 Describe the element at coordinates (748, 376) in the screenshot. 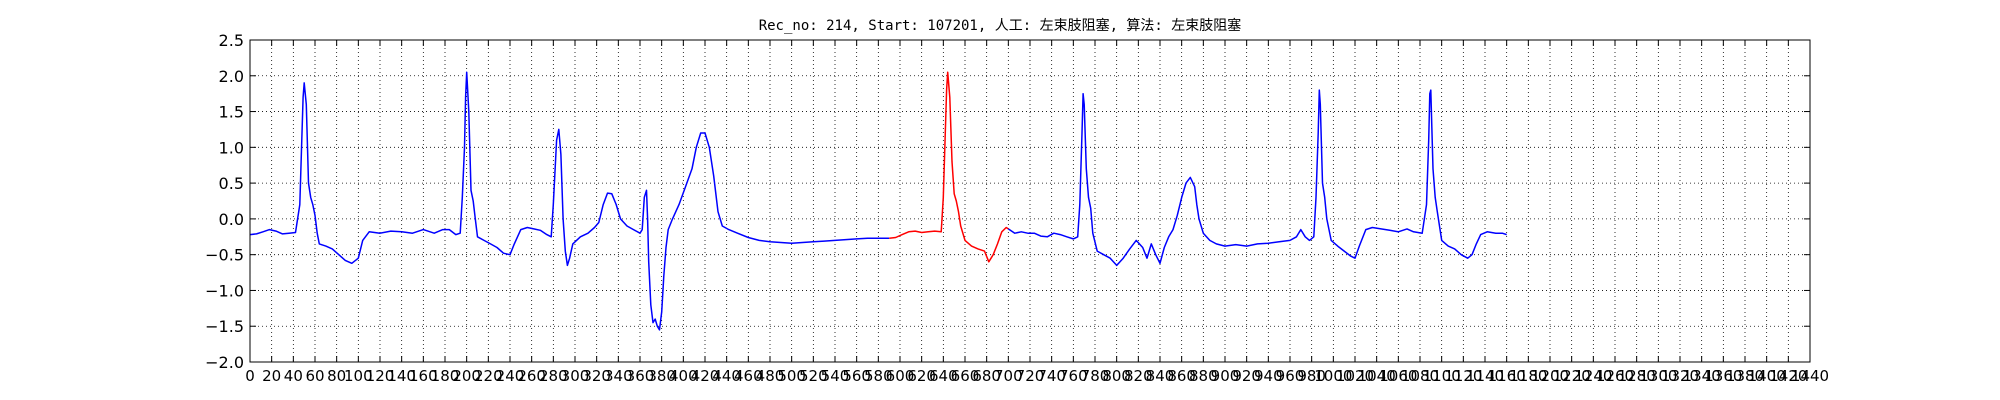

I see `x-tick-label: 460` at that location.